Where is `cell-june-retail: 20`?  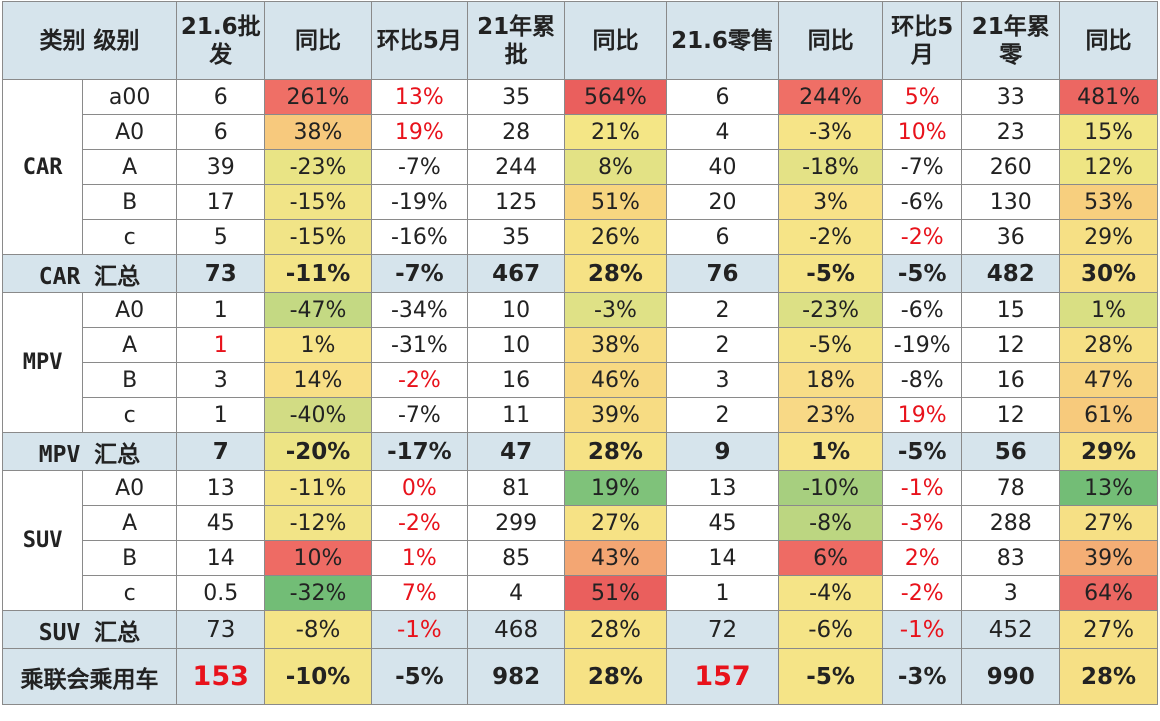 cell-june-retail: 20 is located at coordinates (722, 202).